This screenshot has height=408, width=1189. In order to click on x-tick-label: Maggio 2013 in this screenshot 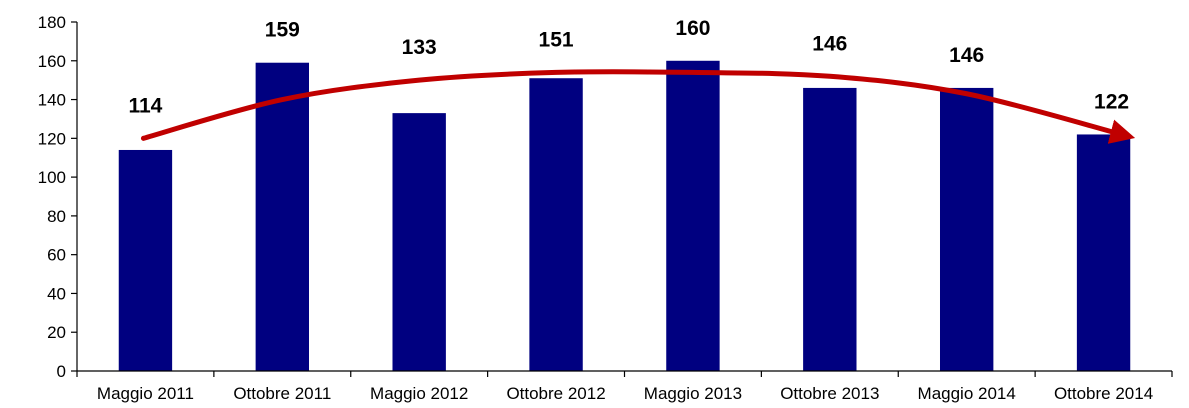, I will do `click(693, 393)`.